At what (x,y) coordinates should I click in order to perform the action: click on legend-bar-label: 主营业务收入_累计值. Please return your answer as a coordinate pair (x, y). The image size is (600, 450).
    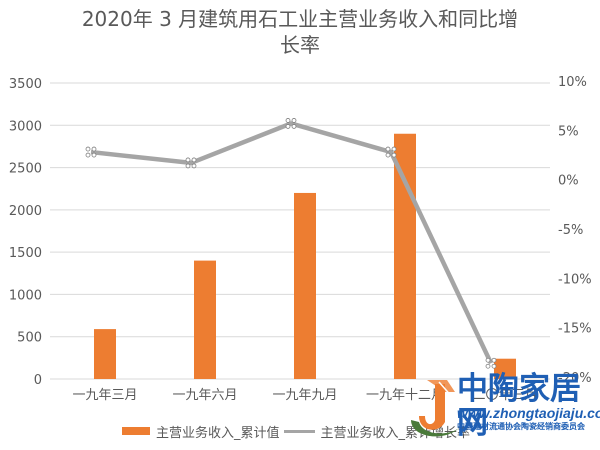
    Looking at the image, I should click on (218, 433).